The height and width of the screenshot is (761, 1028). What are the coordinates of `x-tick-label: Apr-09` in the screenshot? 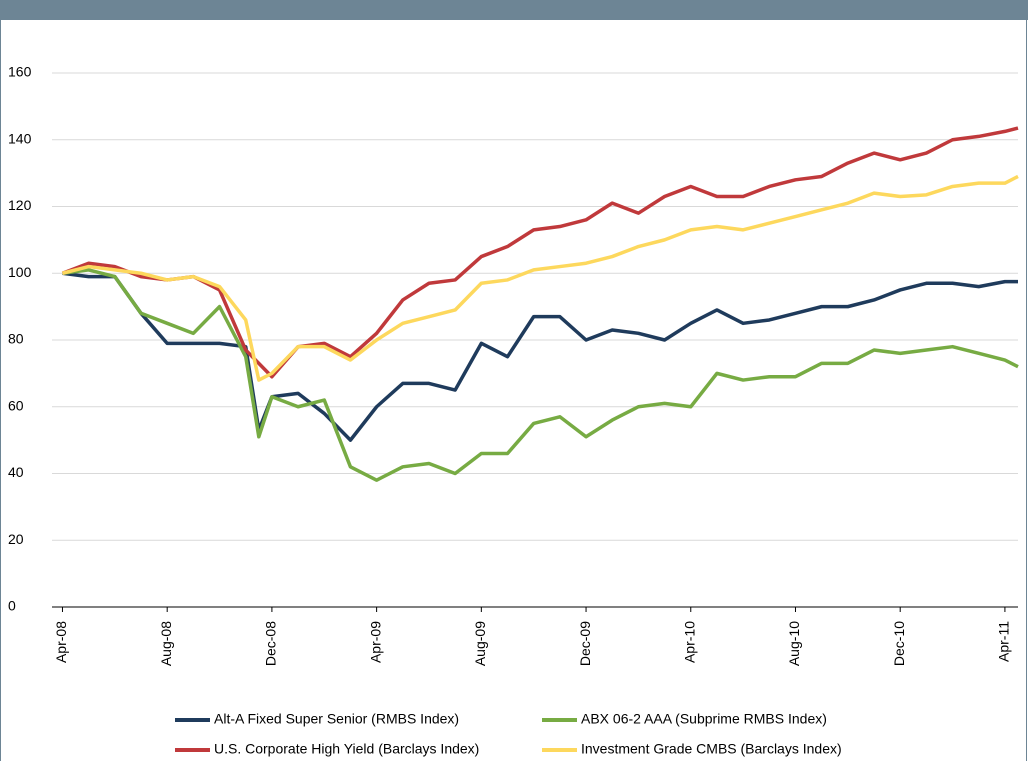 It's located at (375, 642).